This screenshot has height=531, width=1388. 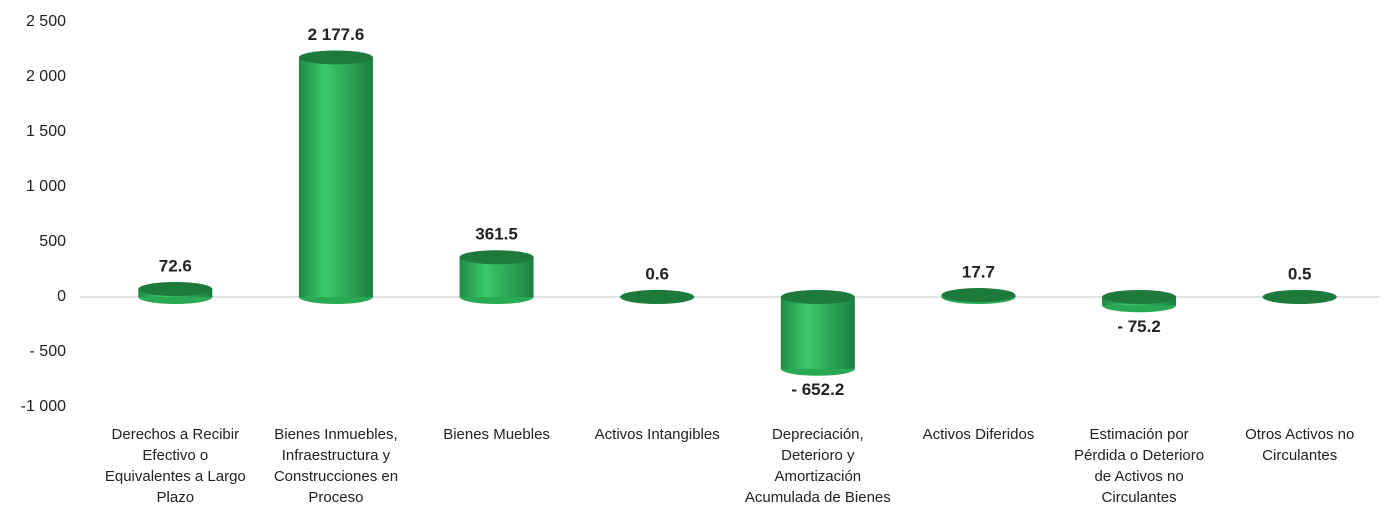 What do you see at coordinates (978, 272) in the screenshot?
I see `data-label: 17.7` at bounding box center [978, 272].